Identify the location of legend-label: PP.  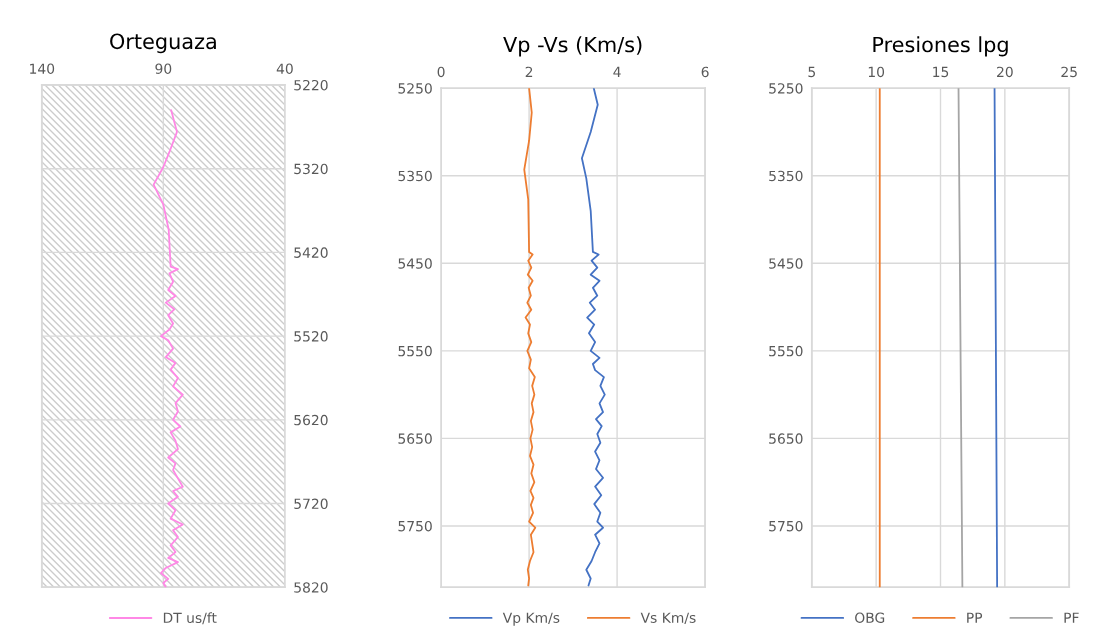
(975, 617).